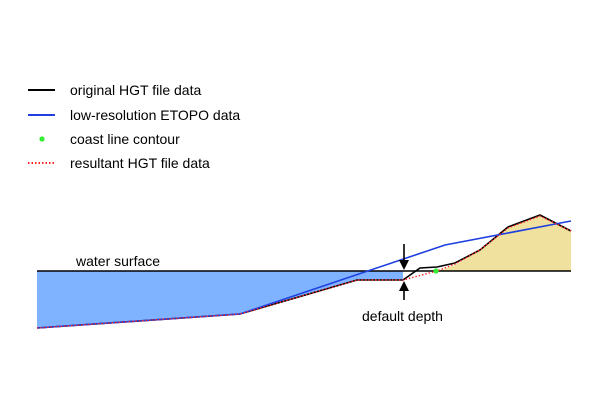  I want to click on arrow-down-icon, so click(404, 257).